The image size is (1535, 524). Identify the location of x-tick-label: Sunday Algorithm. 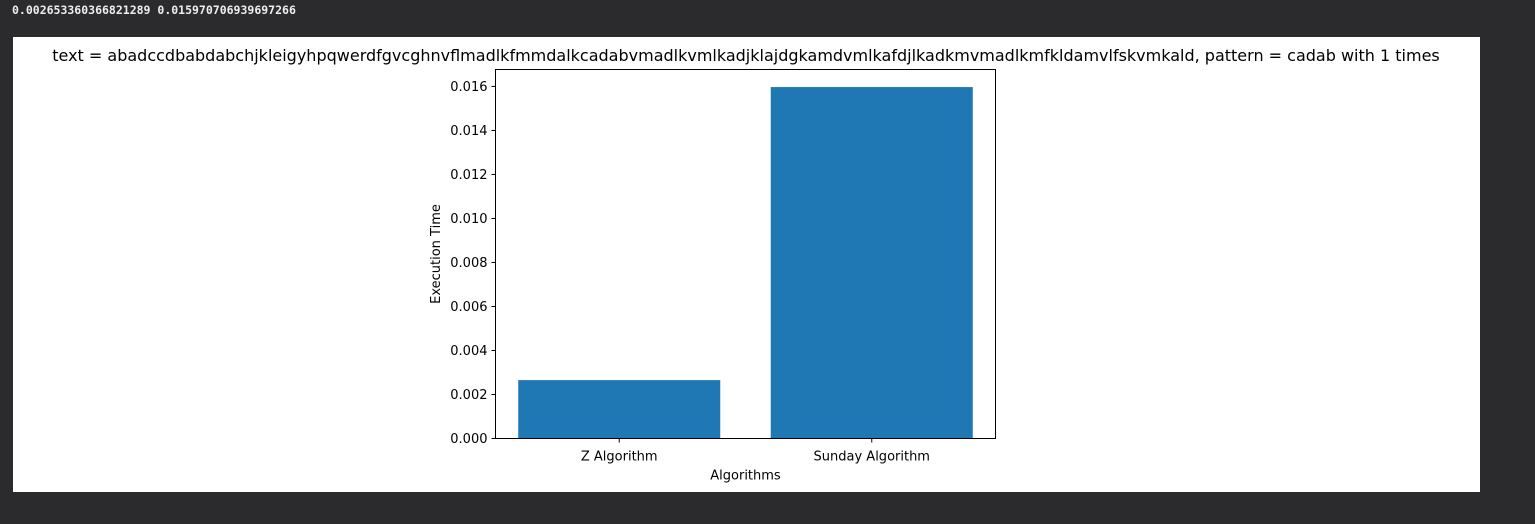
(872, 457).